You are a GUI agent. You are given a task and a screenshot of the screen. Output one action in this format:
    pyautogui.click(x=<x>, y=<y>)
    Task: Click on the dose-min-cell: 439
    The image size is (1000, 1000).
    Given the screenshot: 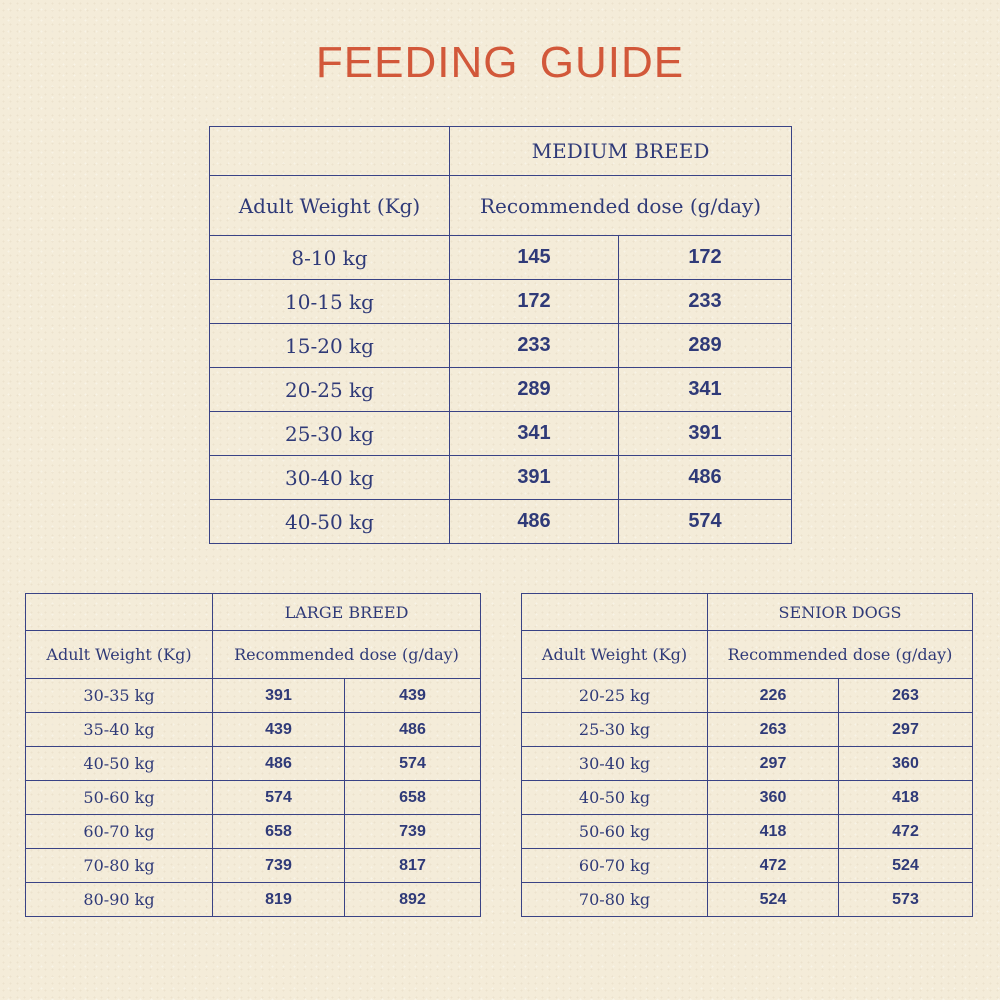 What is the action you would take?
    pyautogui.click(x=278, y=729)
    